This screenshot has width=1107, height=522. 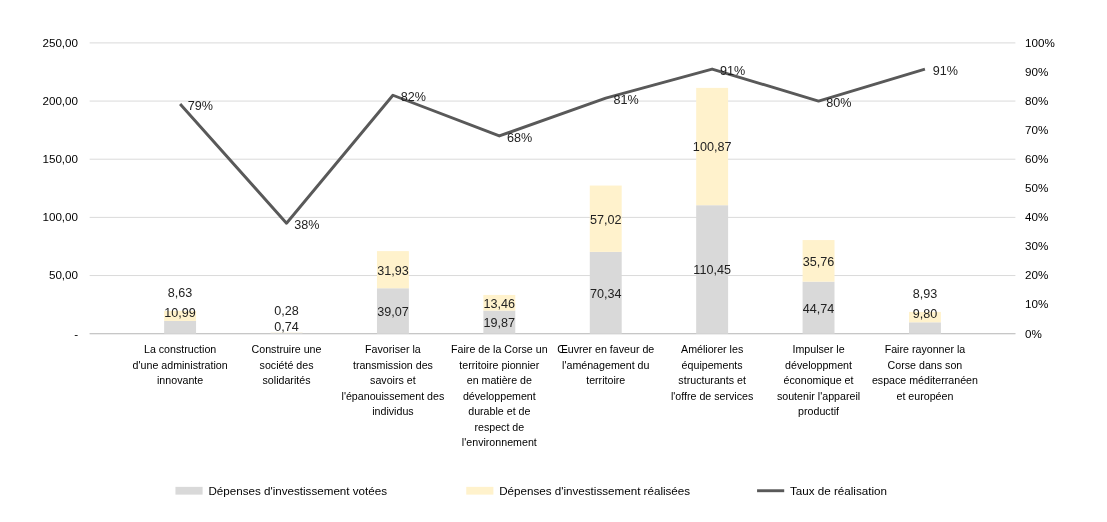 What do you see at coordinates (818, 261) in the screenshot?
I see `data-label: 35,76` at bounding box center [818, 261].